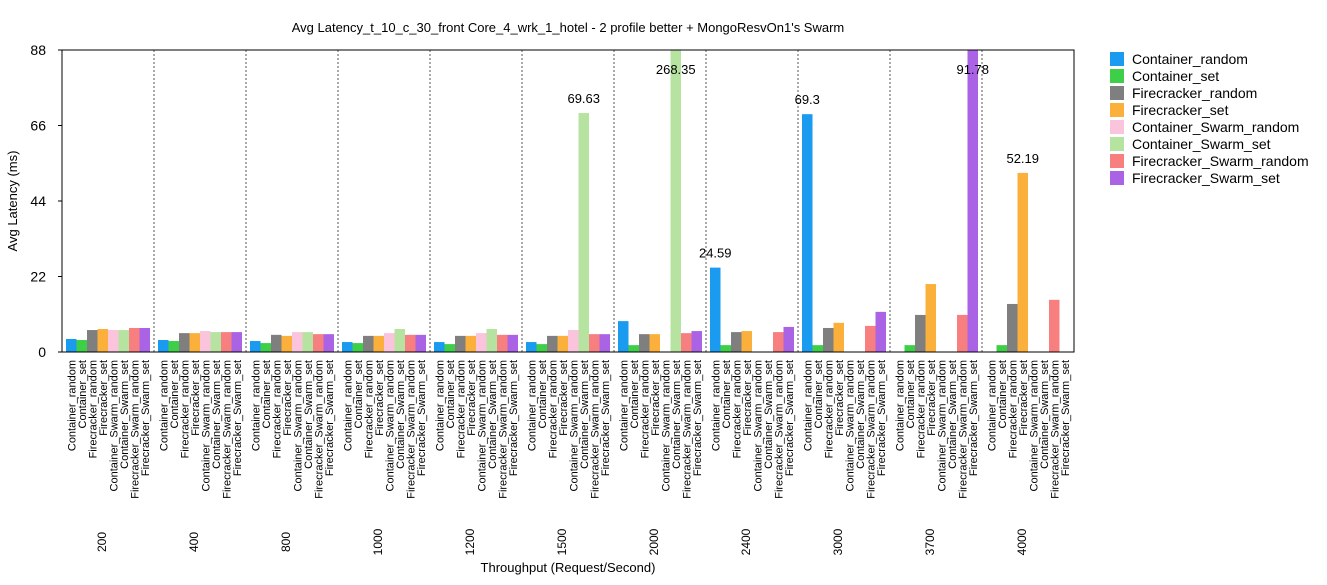 The width and height of the screenshot is (1327, 585). What do you see at coordinates (102, 542) in the screenshot?
I see `group-label: 200` at bounding box center [102, 542].